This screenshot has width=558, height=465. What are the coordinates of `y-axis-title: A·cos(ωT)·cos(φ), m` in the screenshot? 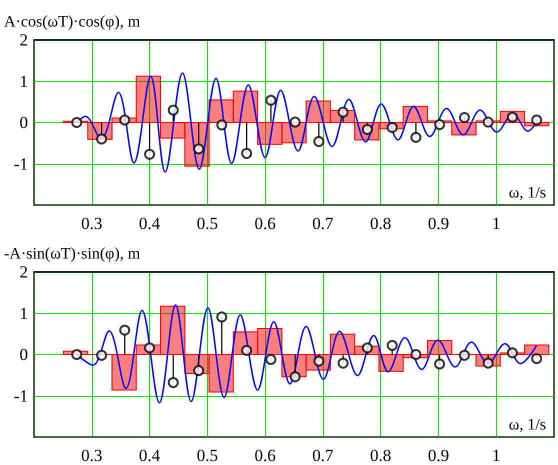 It's located at (72, 22).